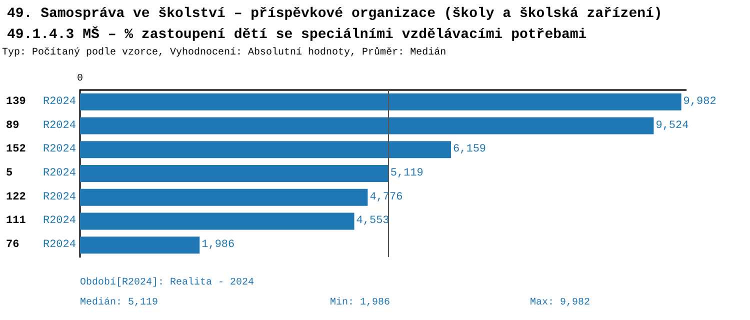 The image size is (750, 320). What do you see at coordinates (13, 126) in the screenshot?
I see `y-tick-label: 89` at bounding box center [13, 126].